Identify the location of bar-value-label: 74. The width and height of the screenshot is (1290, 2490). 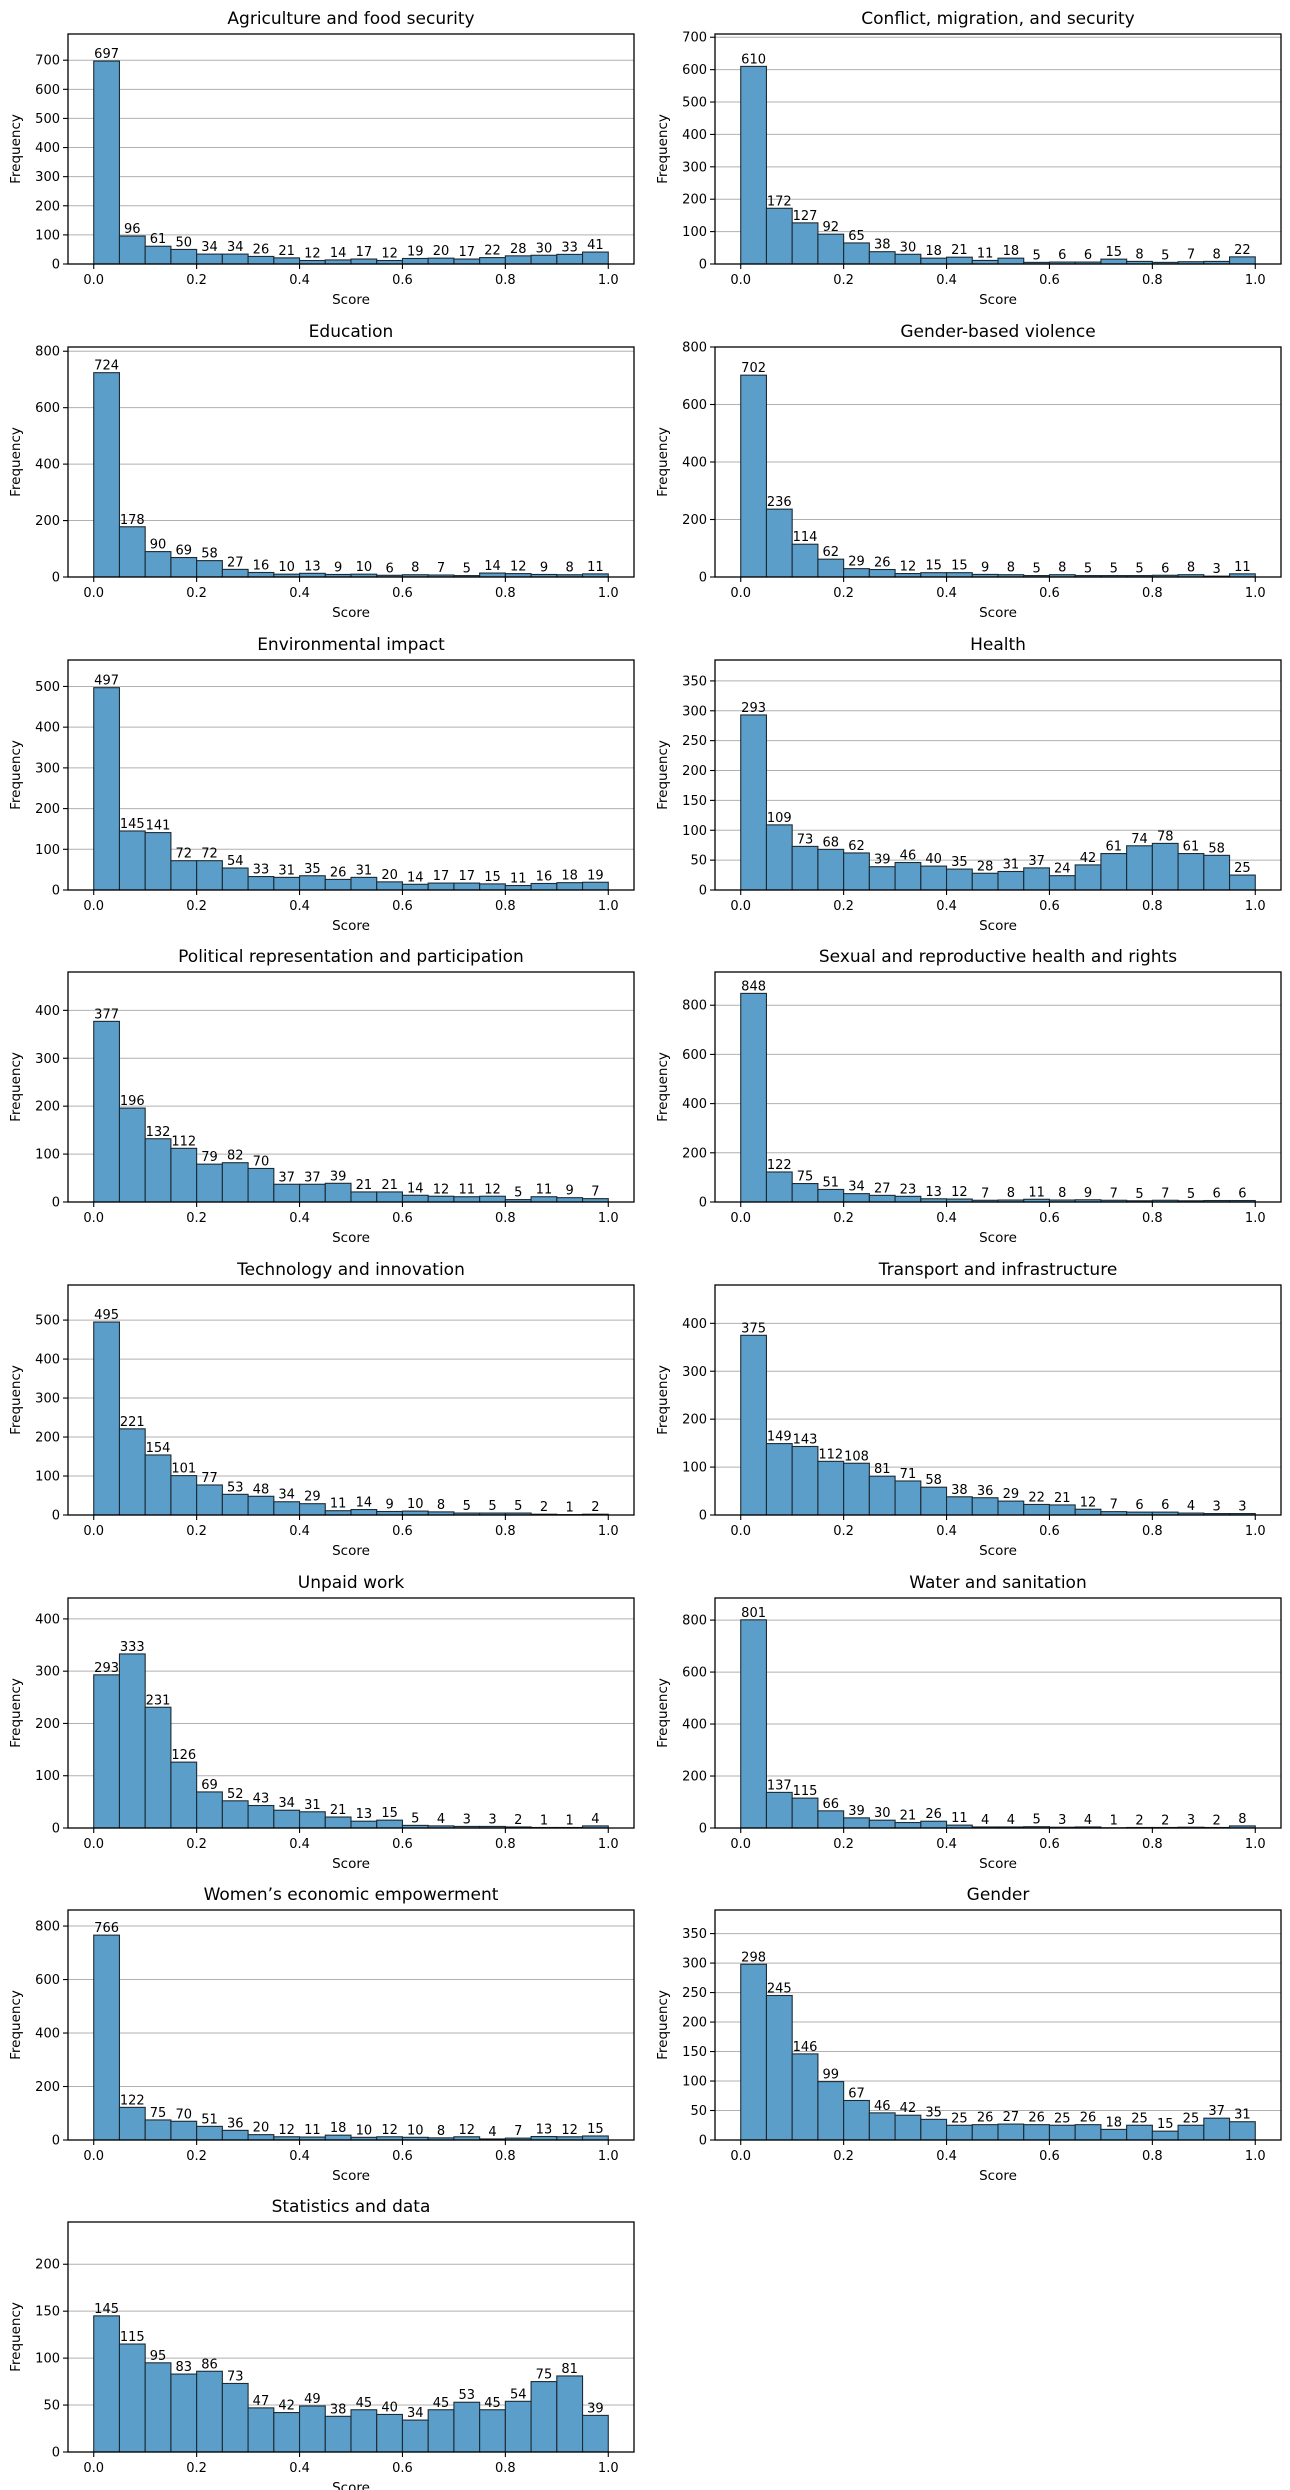
(1139, 839).